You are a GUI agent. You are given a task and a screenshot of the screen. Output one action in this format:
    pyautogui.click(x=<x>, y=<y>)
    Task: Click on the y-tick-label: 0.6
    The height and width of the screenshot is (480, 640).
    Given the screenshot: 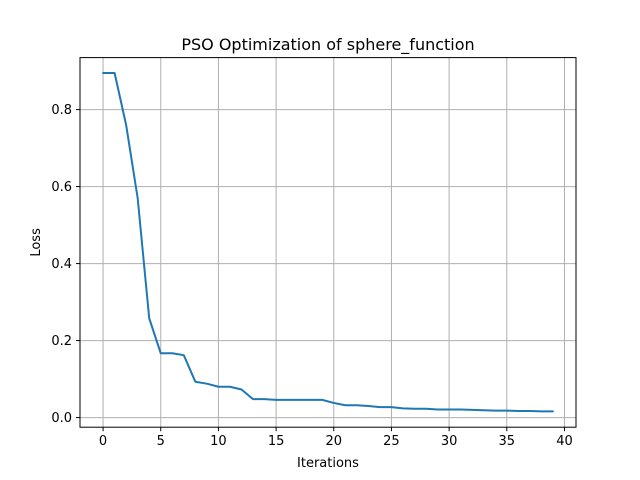 What is the action you would take?
    pyautogui.click(x=61, y=187)
    